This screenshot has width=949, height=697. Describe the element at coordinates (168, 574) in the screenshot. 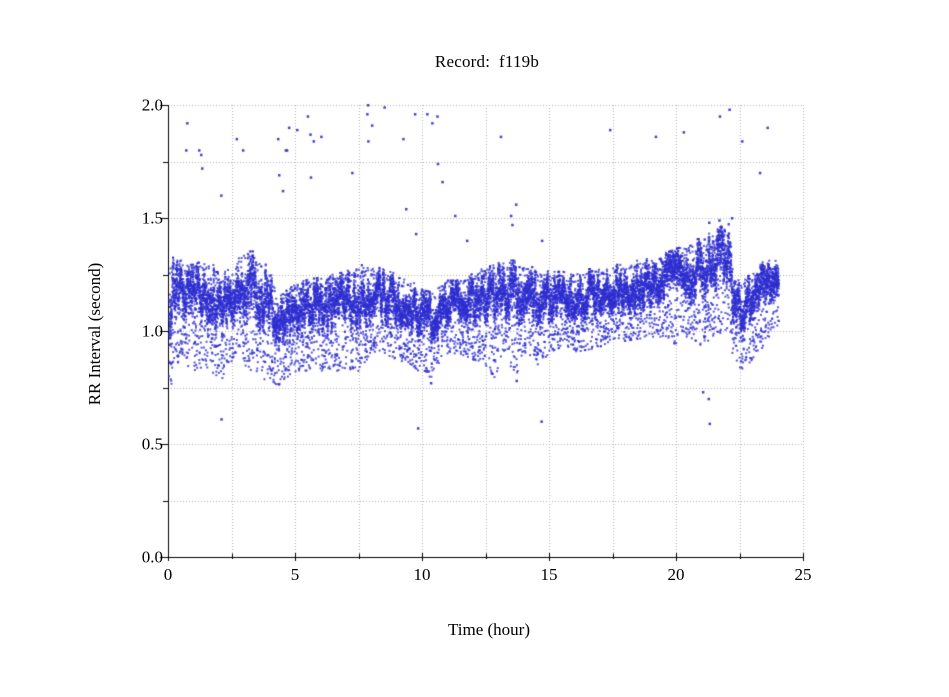

I see `x-tick-label: 0` at that location.